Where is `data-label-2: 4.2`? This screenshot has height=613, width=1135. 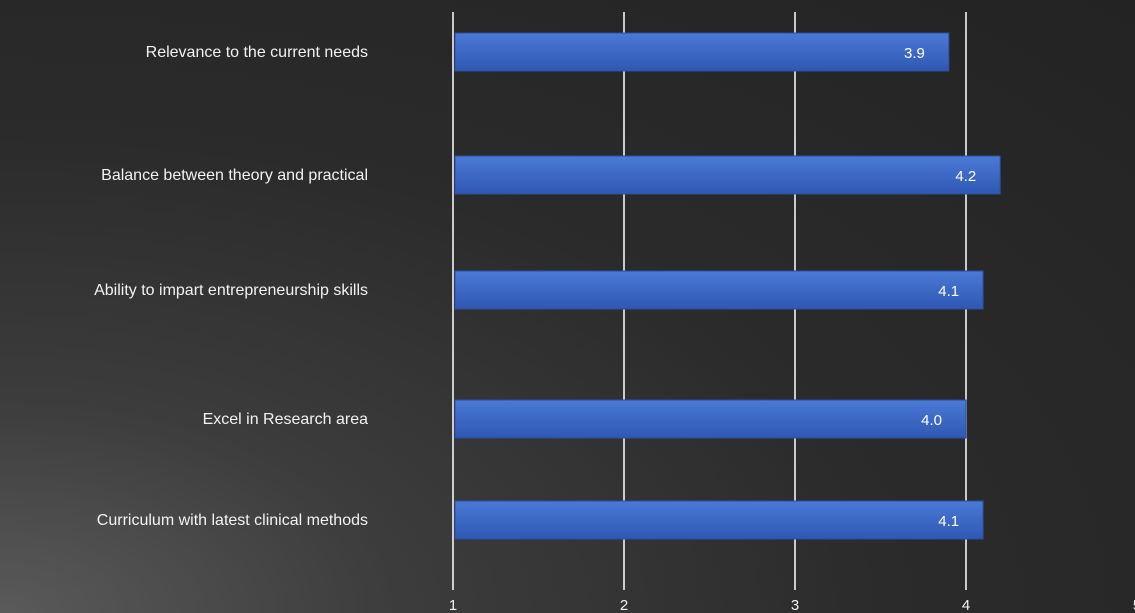
data-label-2: 4.2 is located at coordinates (965, 176).